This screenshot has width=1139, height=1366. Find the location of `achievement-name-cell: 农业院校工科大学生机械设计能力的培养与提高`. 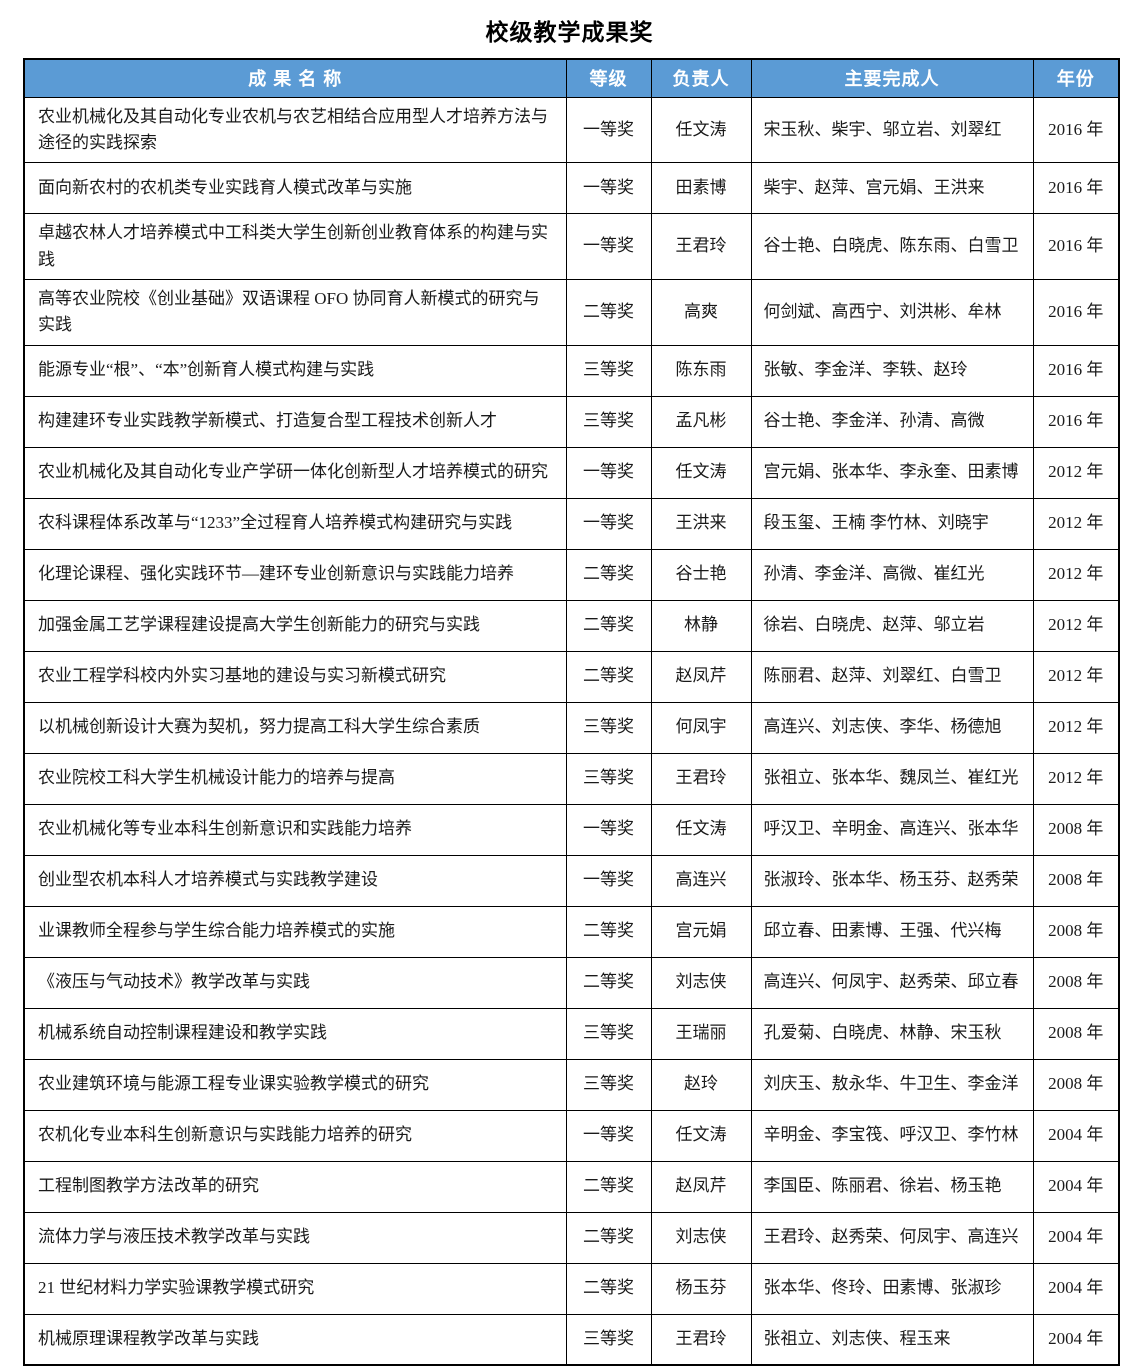

achievement-name-cell: 农业院校工科大学生机械设计能力的培养与提高 is located at coordinates (295, 778).